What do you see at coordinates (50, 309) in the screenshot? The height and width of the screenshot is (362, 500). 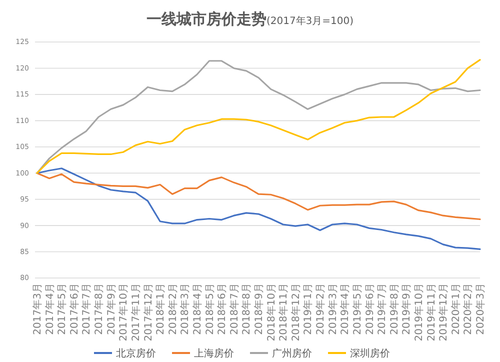 I see `x-tick-label: 2017年4月` at bounding box center [50, 309].